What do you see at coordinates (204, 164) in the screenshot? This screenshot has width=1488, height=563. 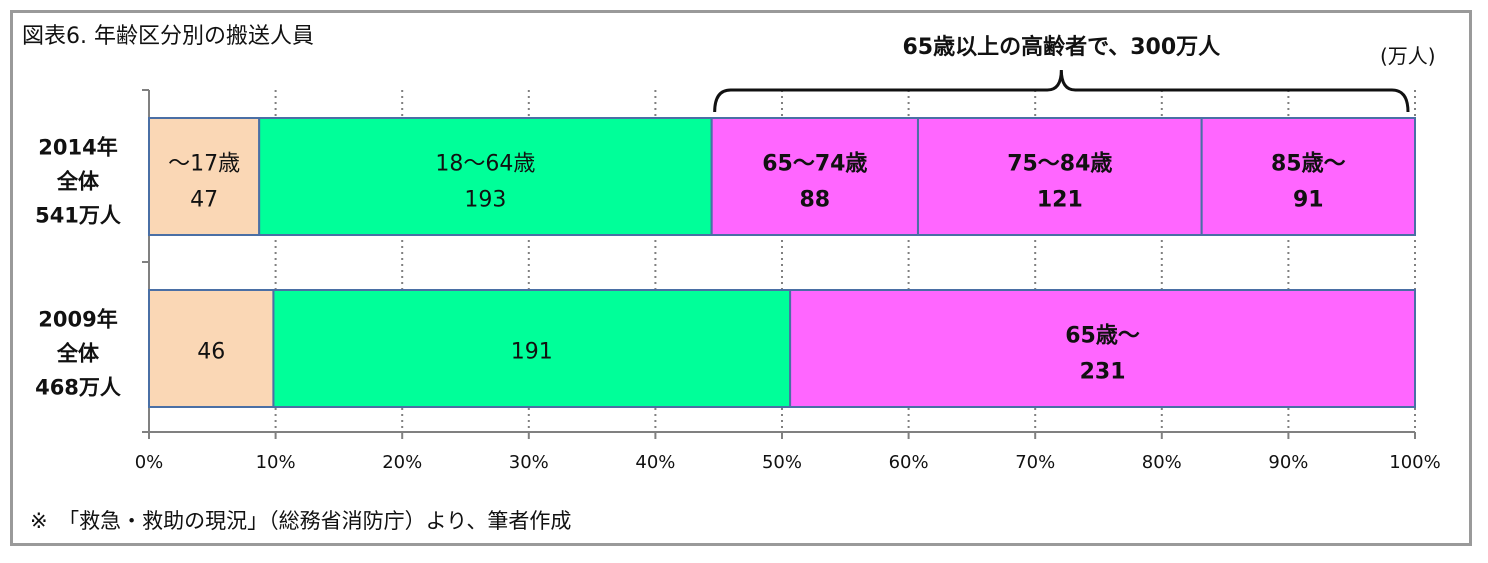 I see `segment-label: ～17歳` at bounding box center [204, 164].